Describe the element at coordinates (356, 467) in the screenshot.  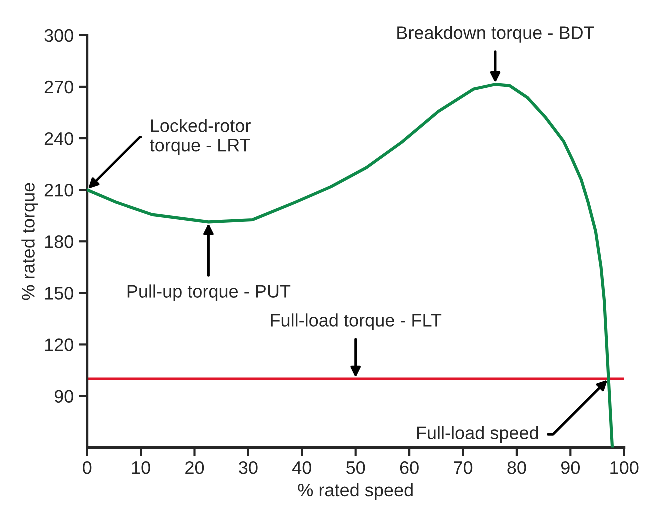
I see `x-tick-label: 50` at that location.